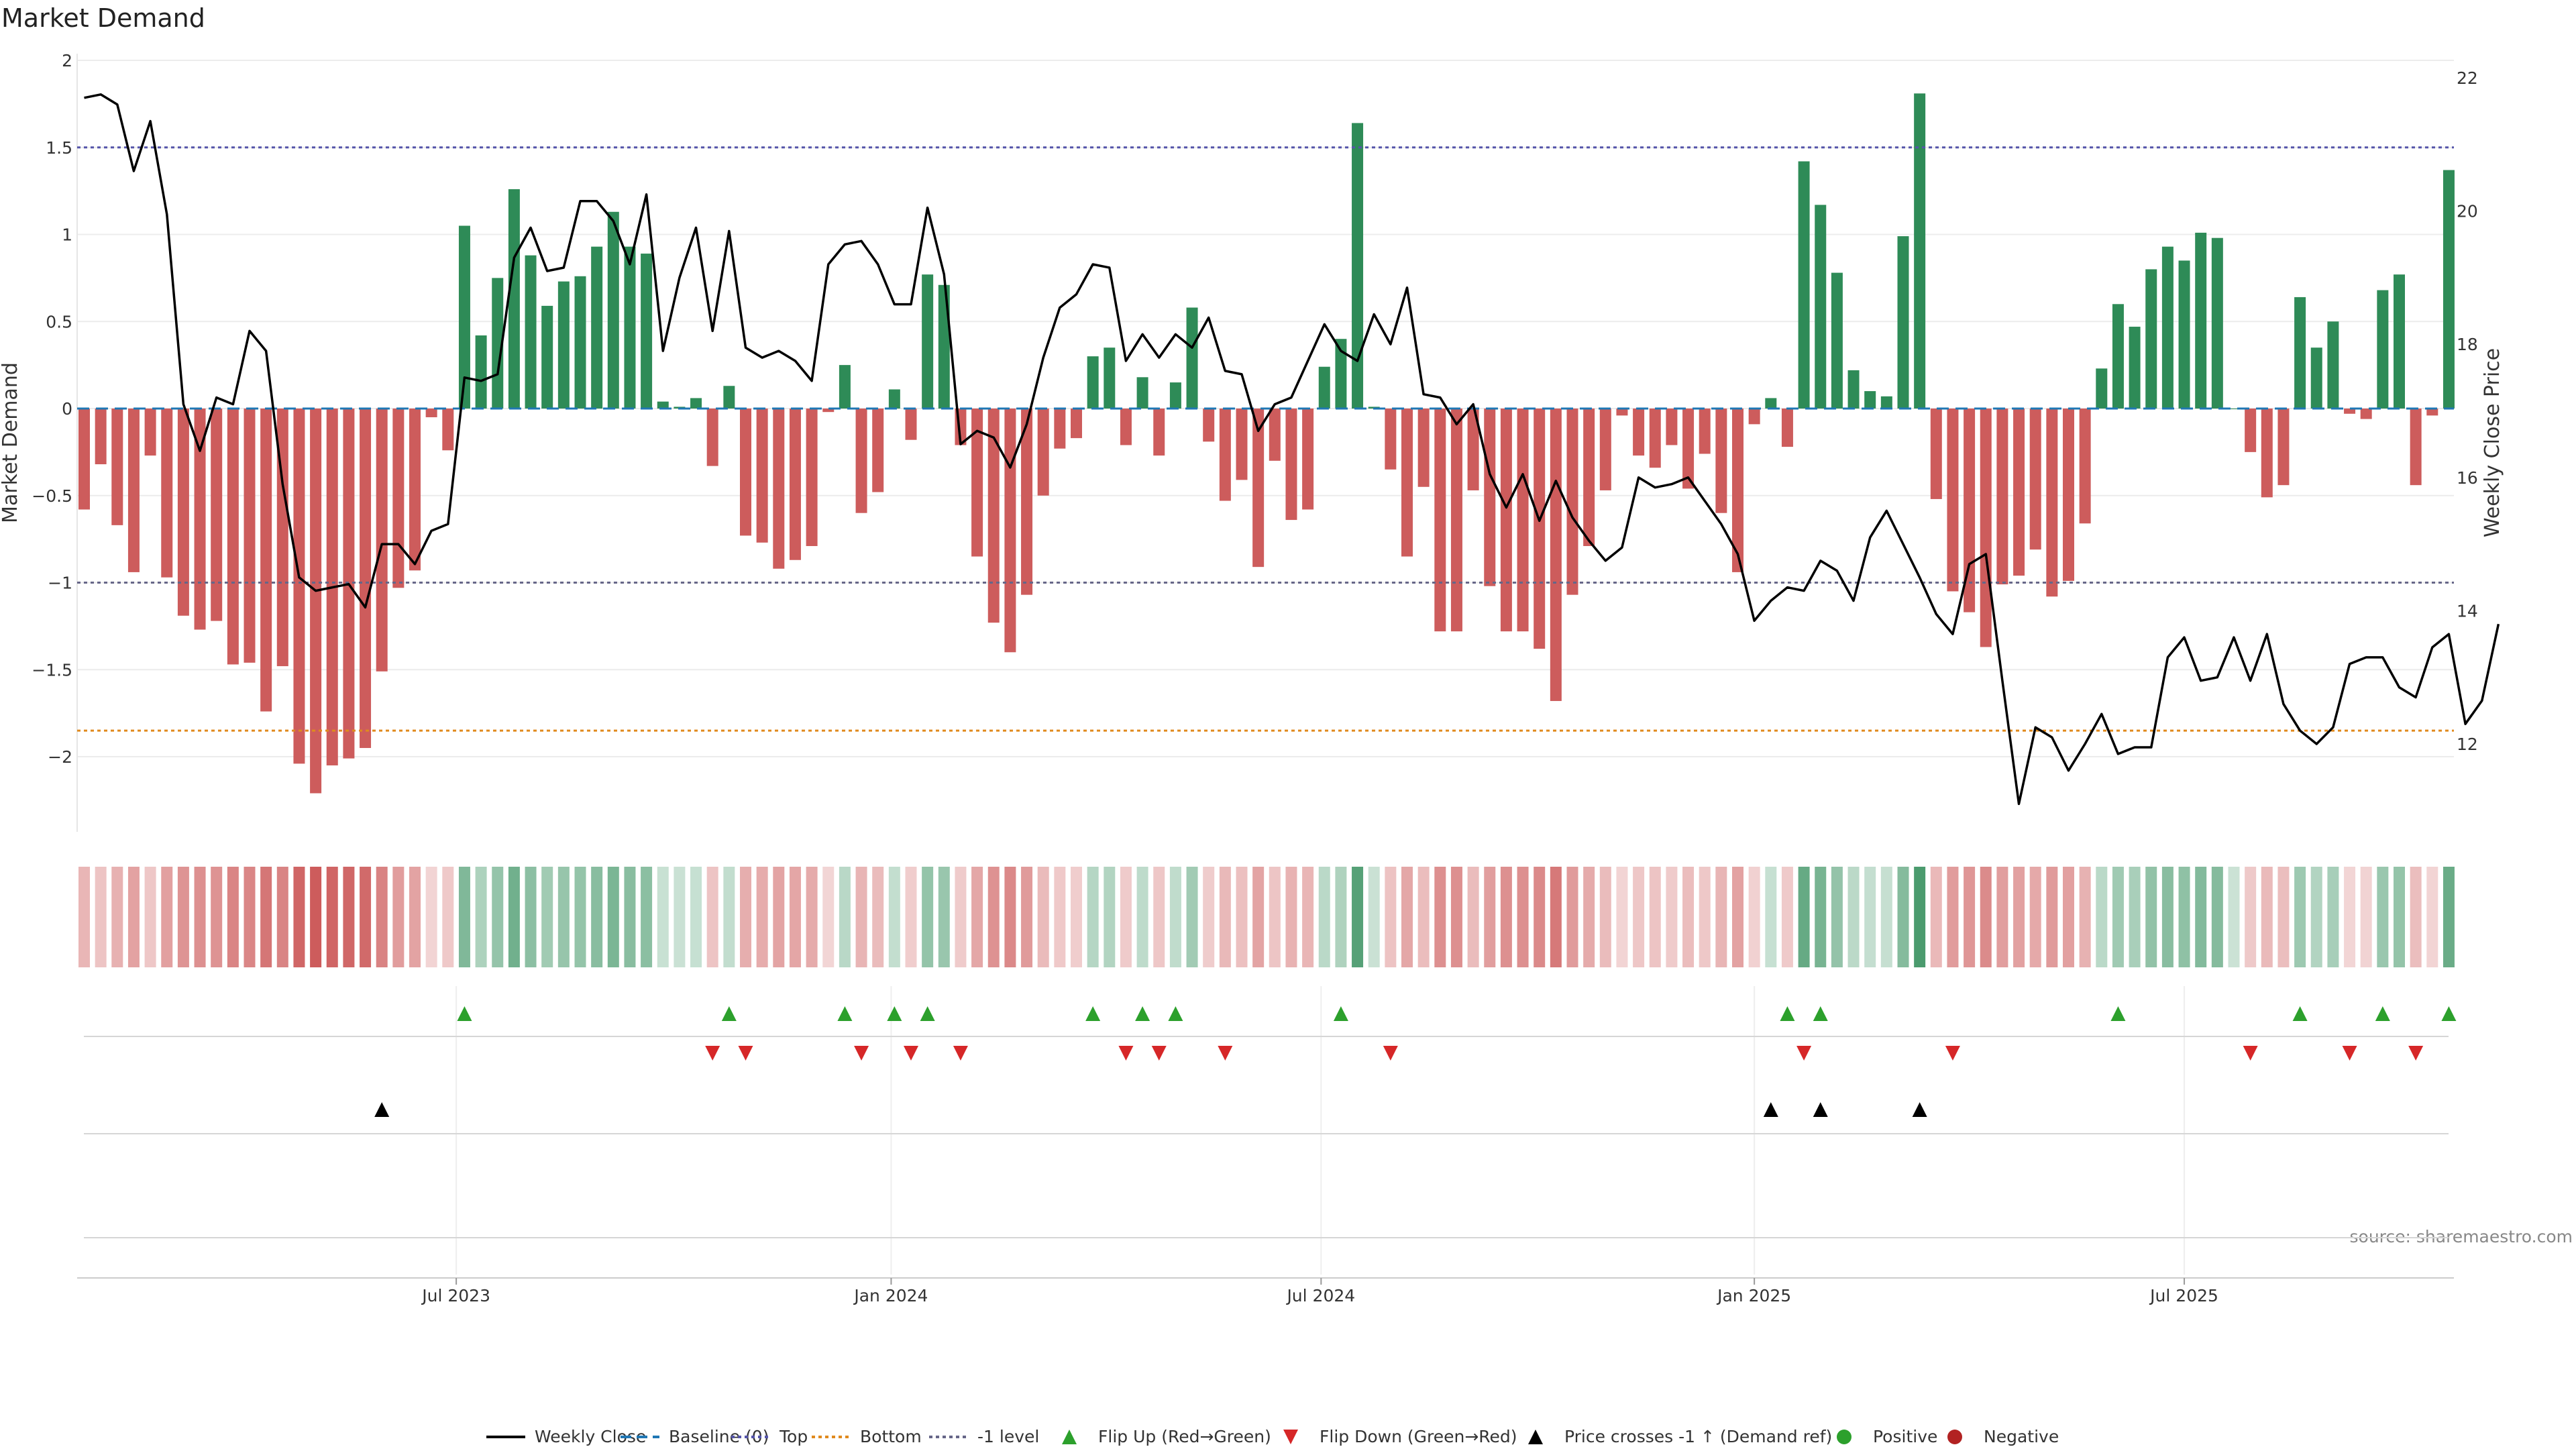  I want to click on y-axis-label: Market Demand, so click(11, 442).